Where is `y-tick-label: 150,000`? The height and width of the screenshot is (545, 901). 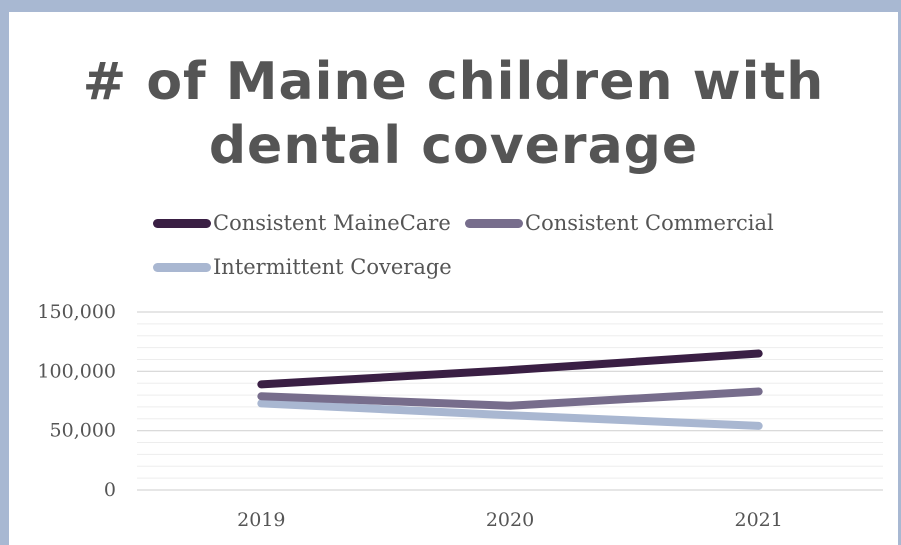 y-tick-label: 150,000 is located at coordinates (76, 312).